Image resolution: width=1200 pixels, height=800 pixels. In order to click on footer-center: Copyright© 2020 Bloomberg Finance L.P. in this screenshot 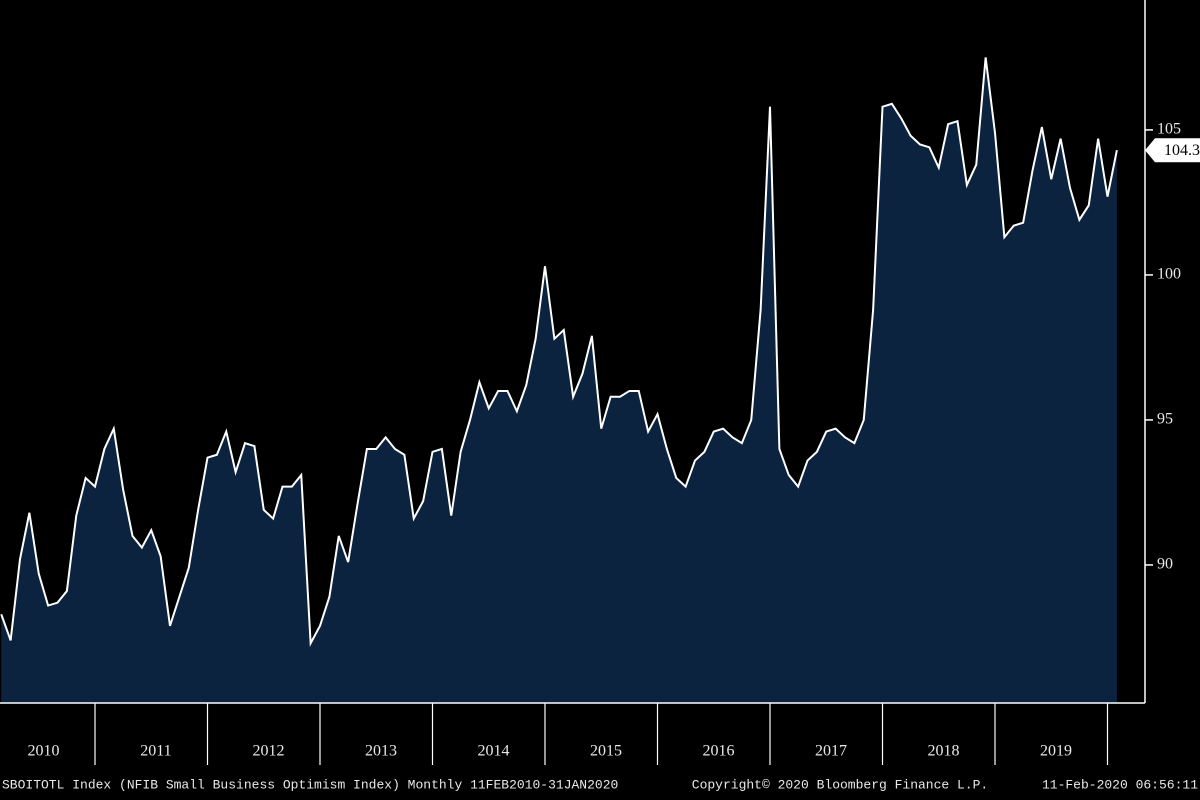, I will do `click(840, 784)`.